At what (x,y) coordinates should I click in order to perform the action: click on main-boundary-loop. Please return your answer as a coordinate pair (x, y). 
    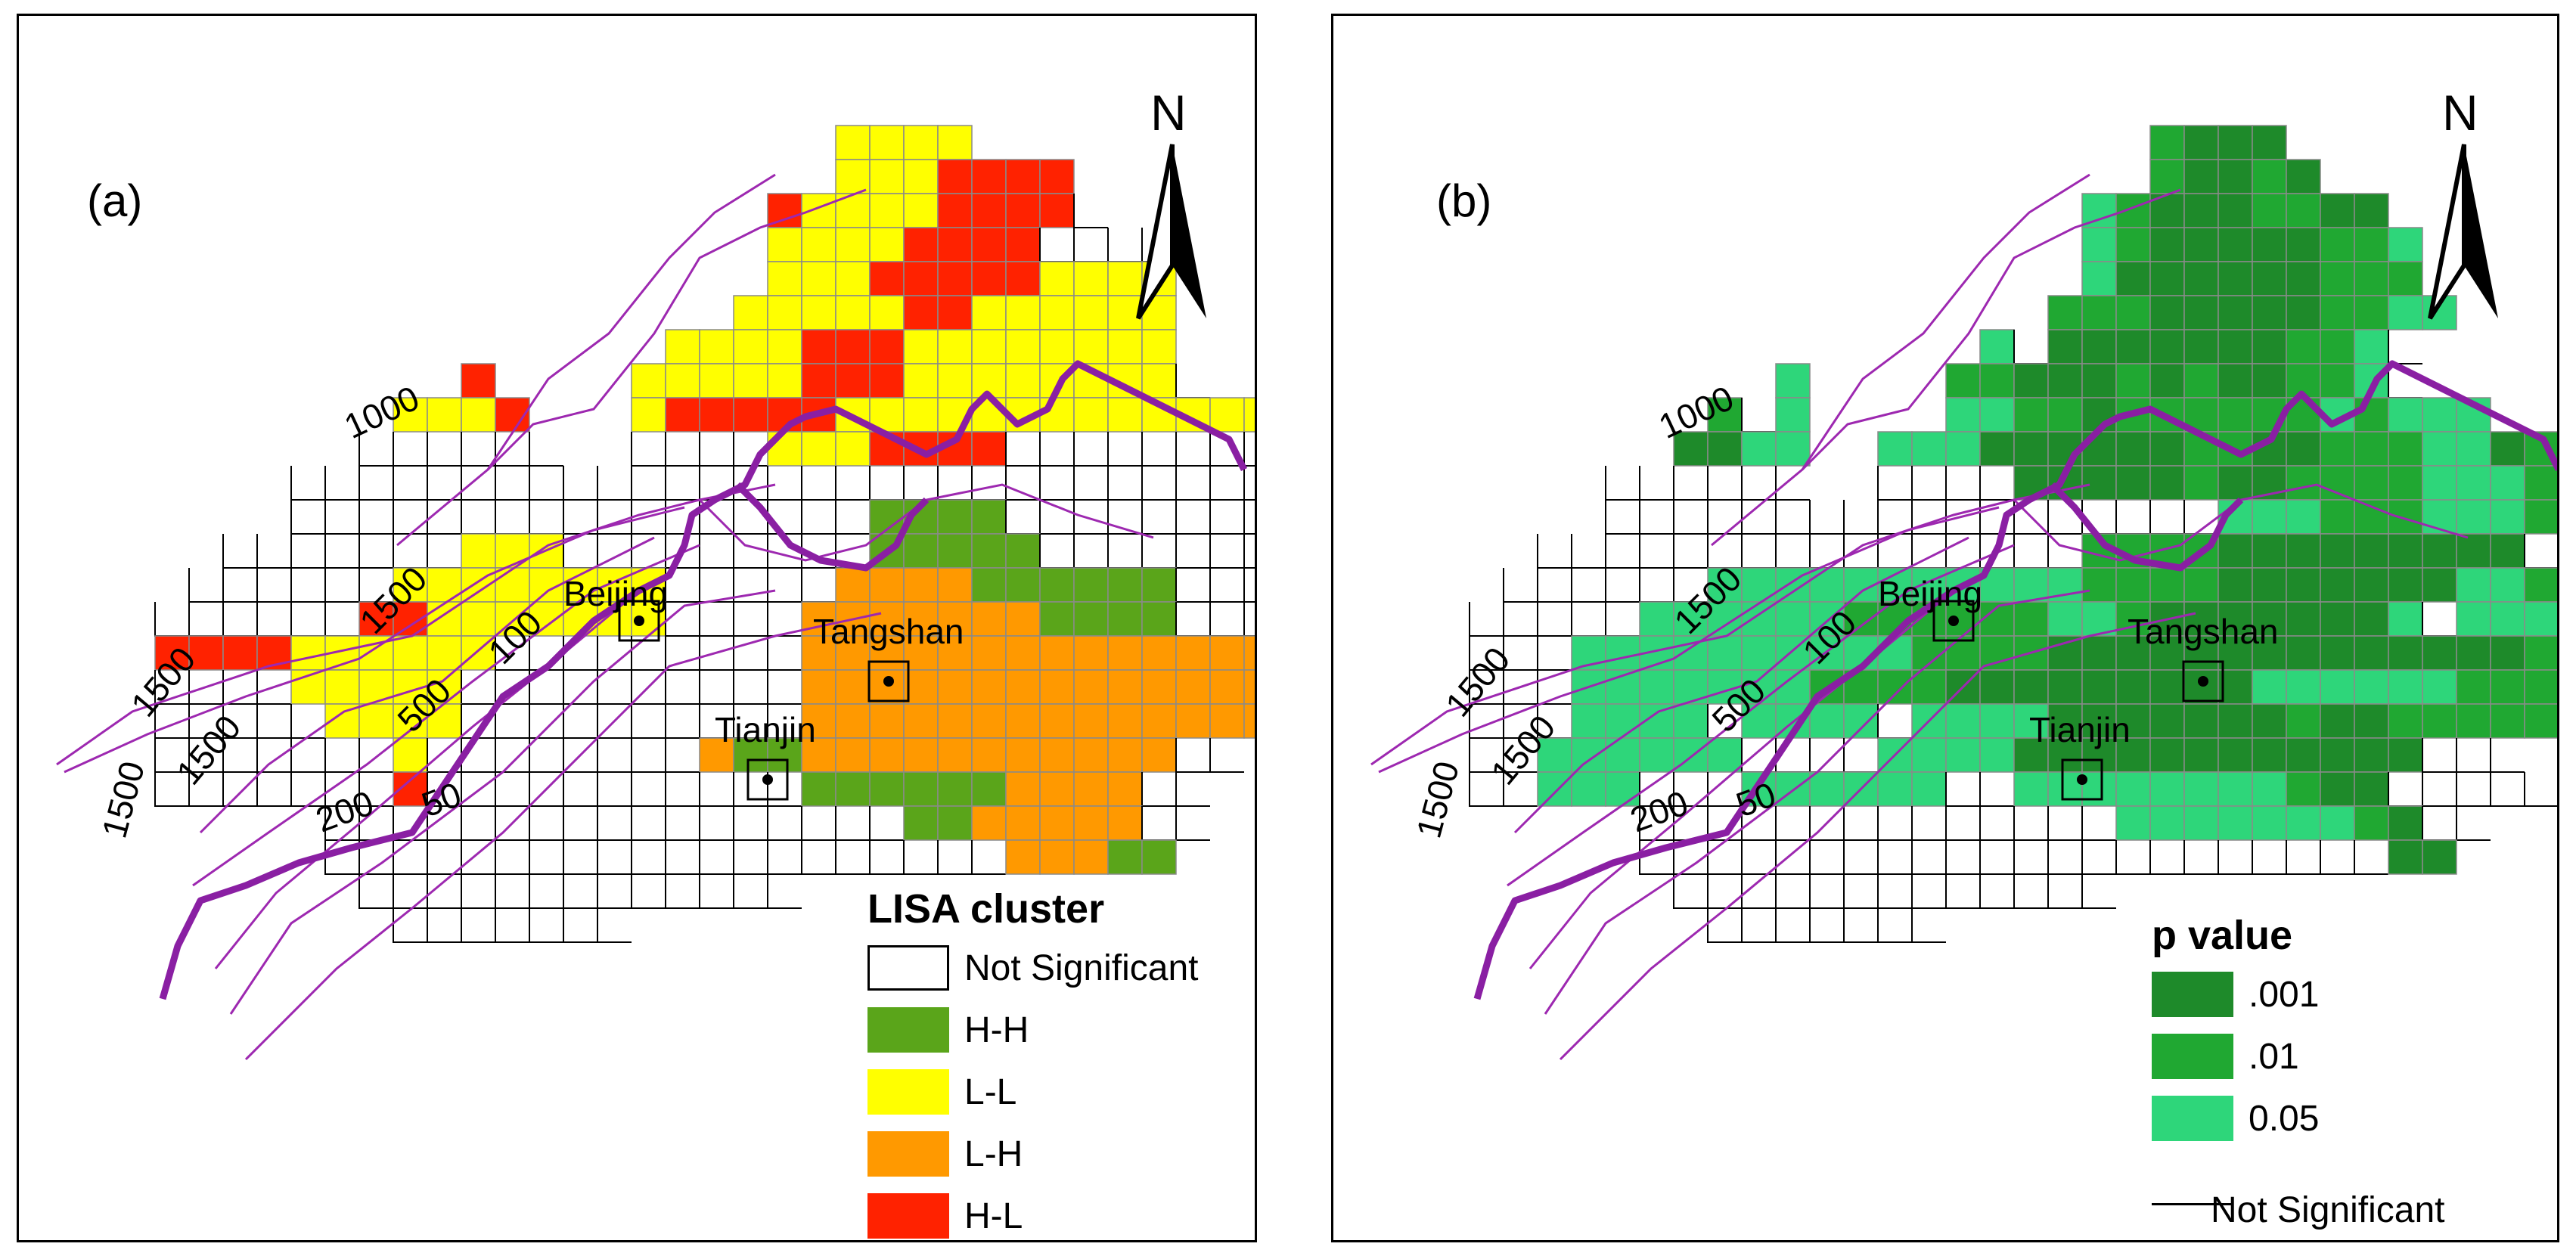
    Looking at the image, I should click on (832, 527).